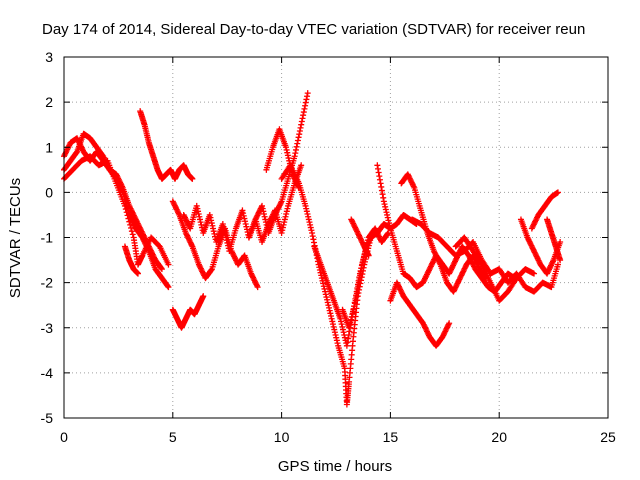 This screenshot has height=480, width=640. I want to click on y-tick-label: -4, so click(47, 373).